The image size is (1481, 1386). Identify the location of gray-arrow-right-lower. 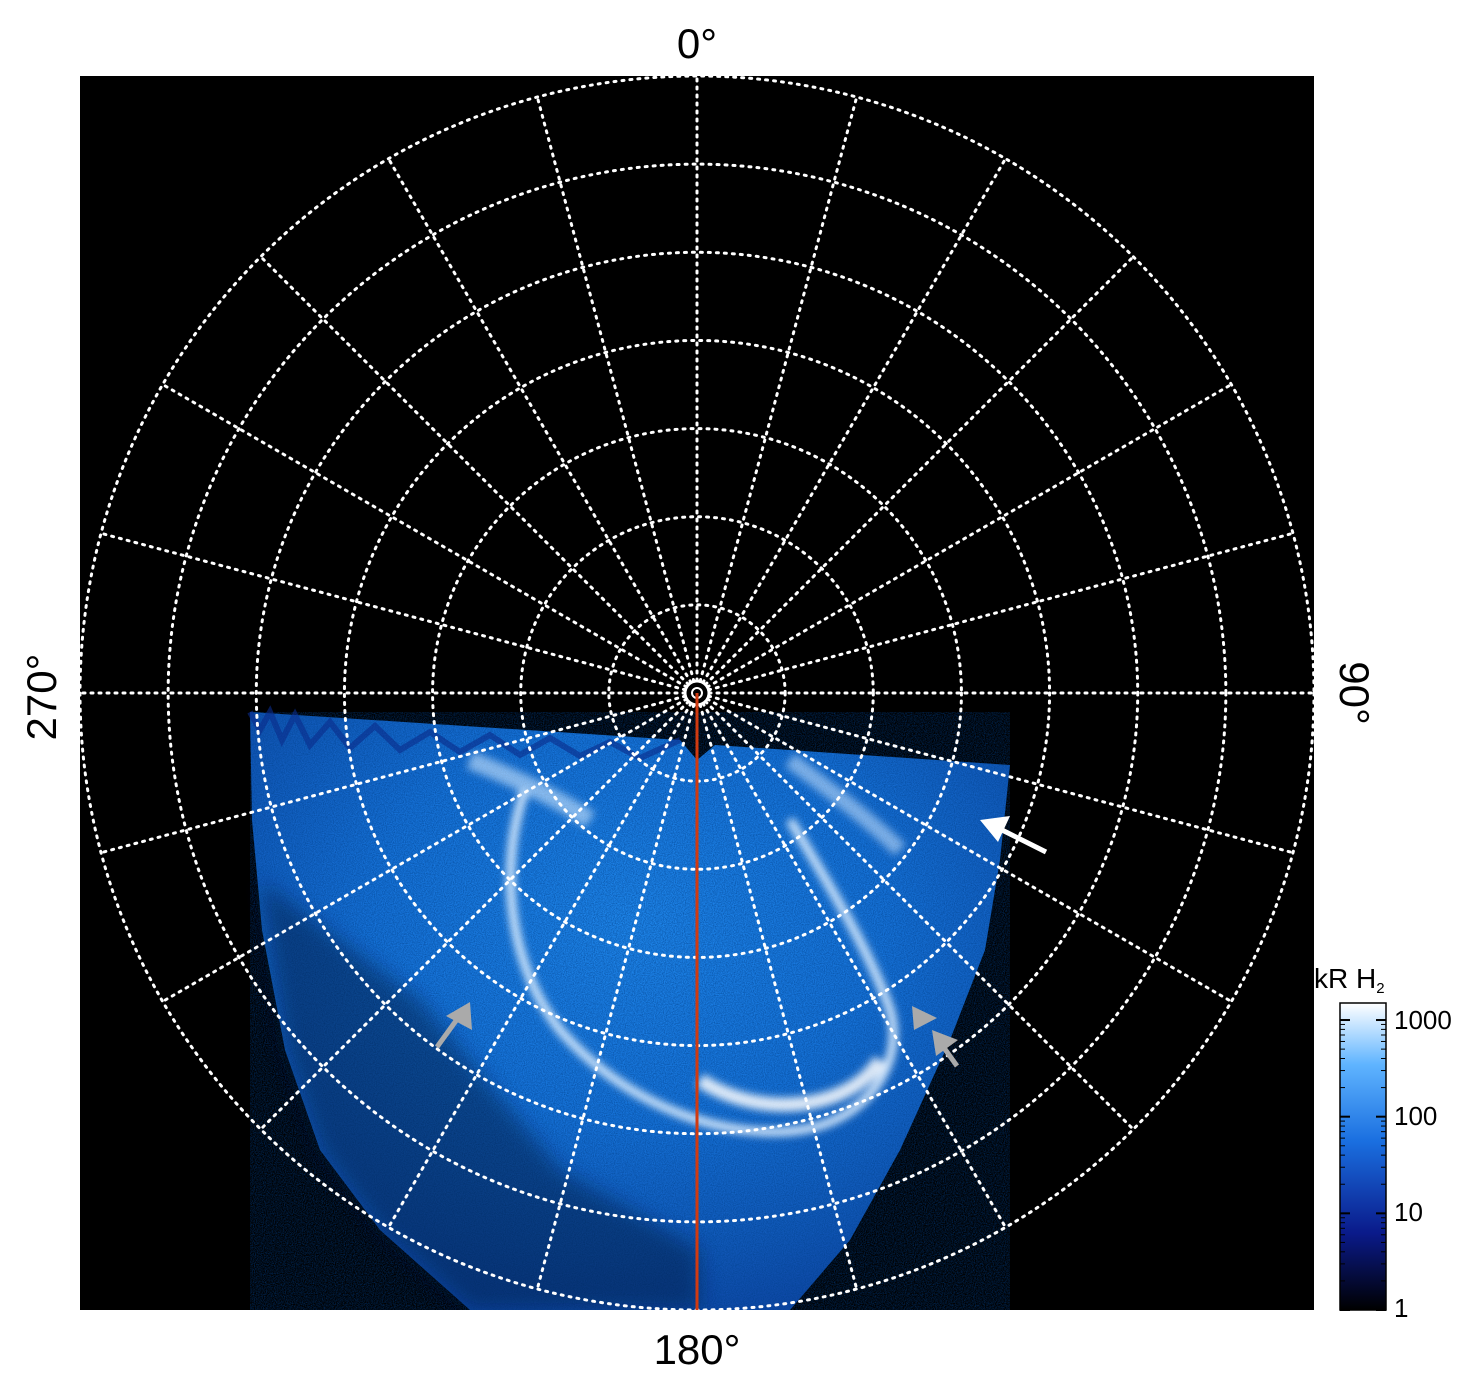
(946, 1049).